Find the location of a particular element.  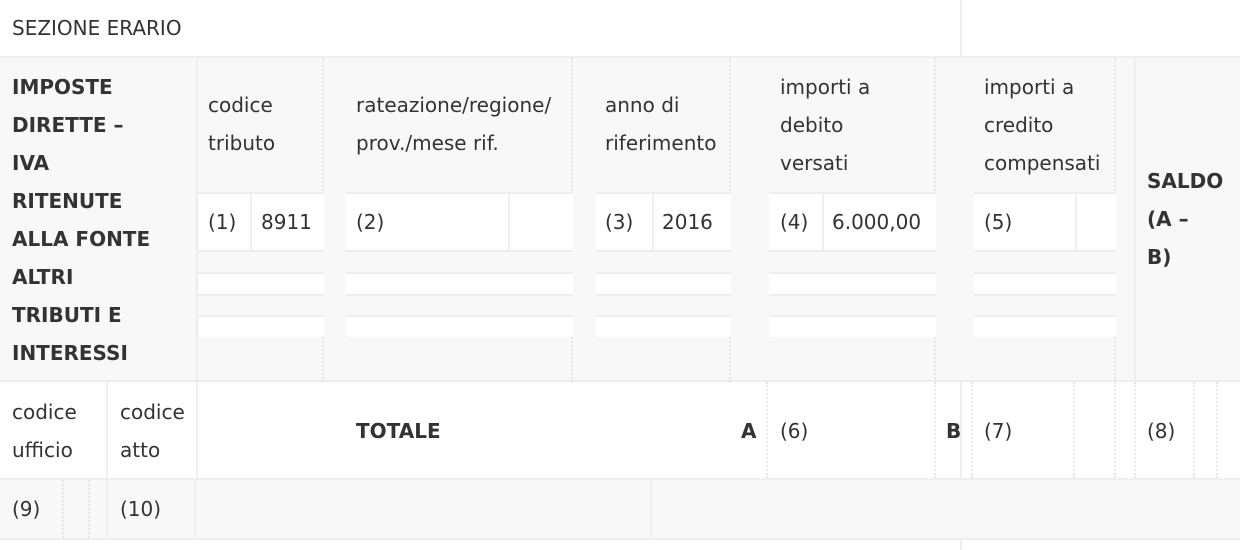

debito-value: 6.000,00 is located at coordinates (877, 222).